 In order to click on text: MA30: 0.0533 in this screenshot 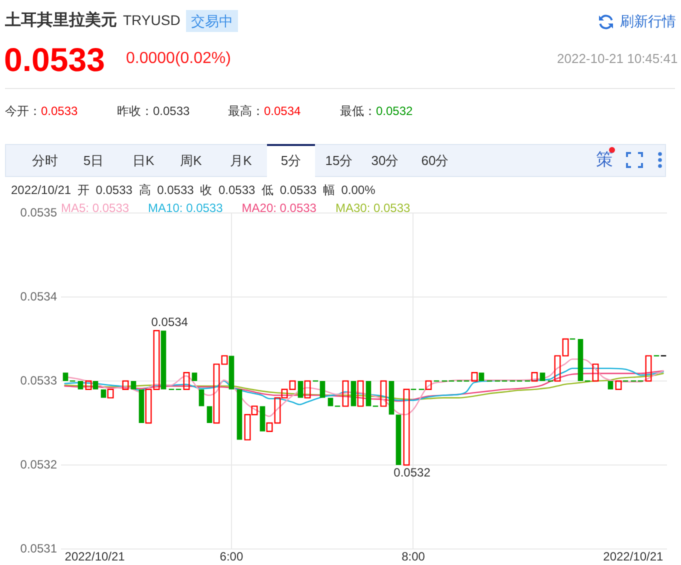, I will do `click(372, 208)`.